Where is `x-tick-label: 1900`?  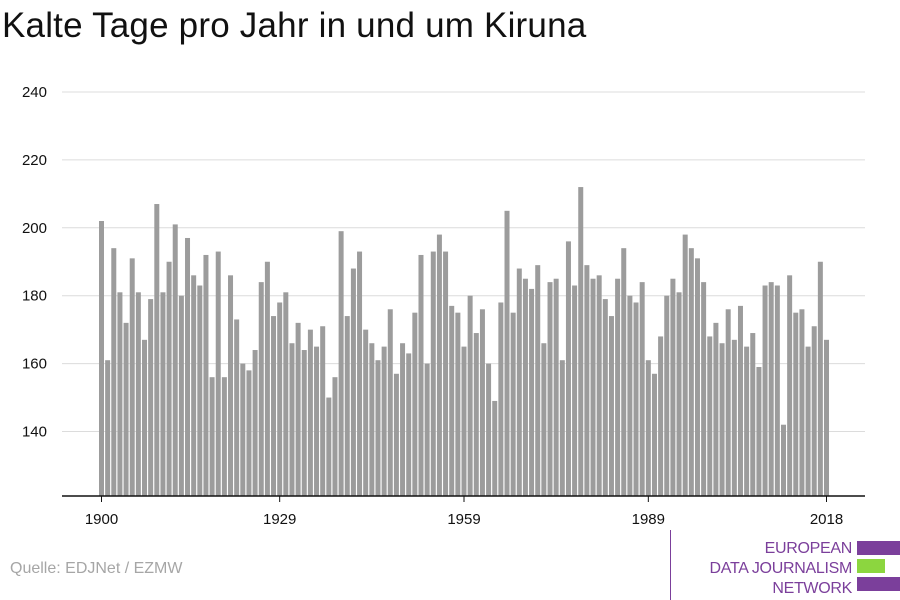 x-tick-label: 1900 is located at coordinates (101, 519).